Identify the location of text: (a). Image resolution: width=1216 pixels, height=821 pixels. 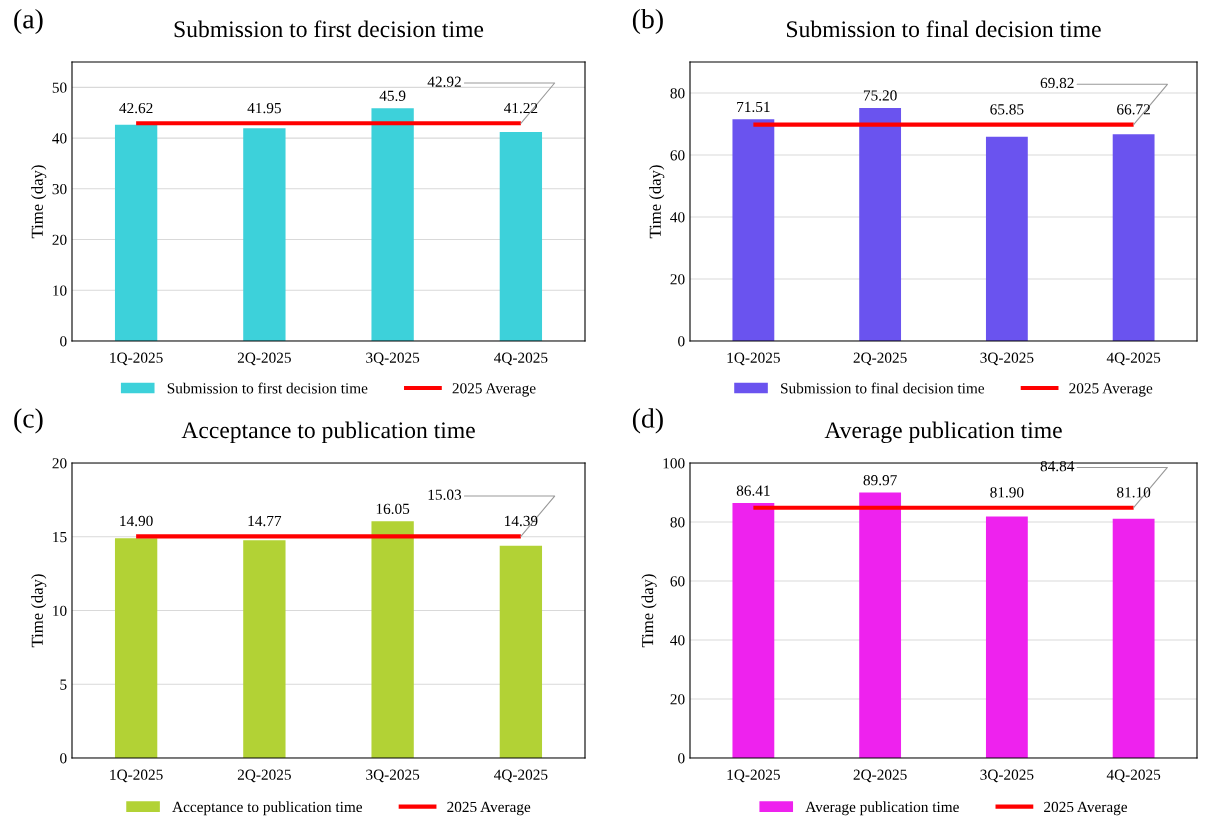
(28, 21).